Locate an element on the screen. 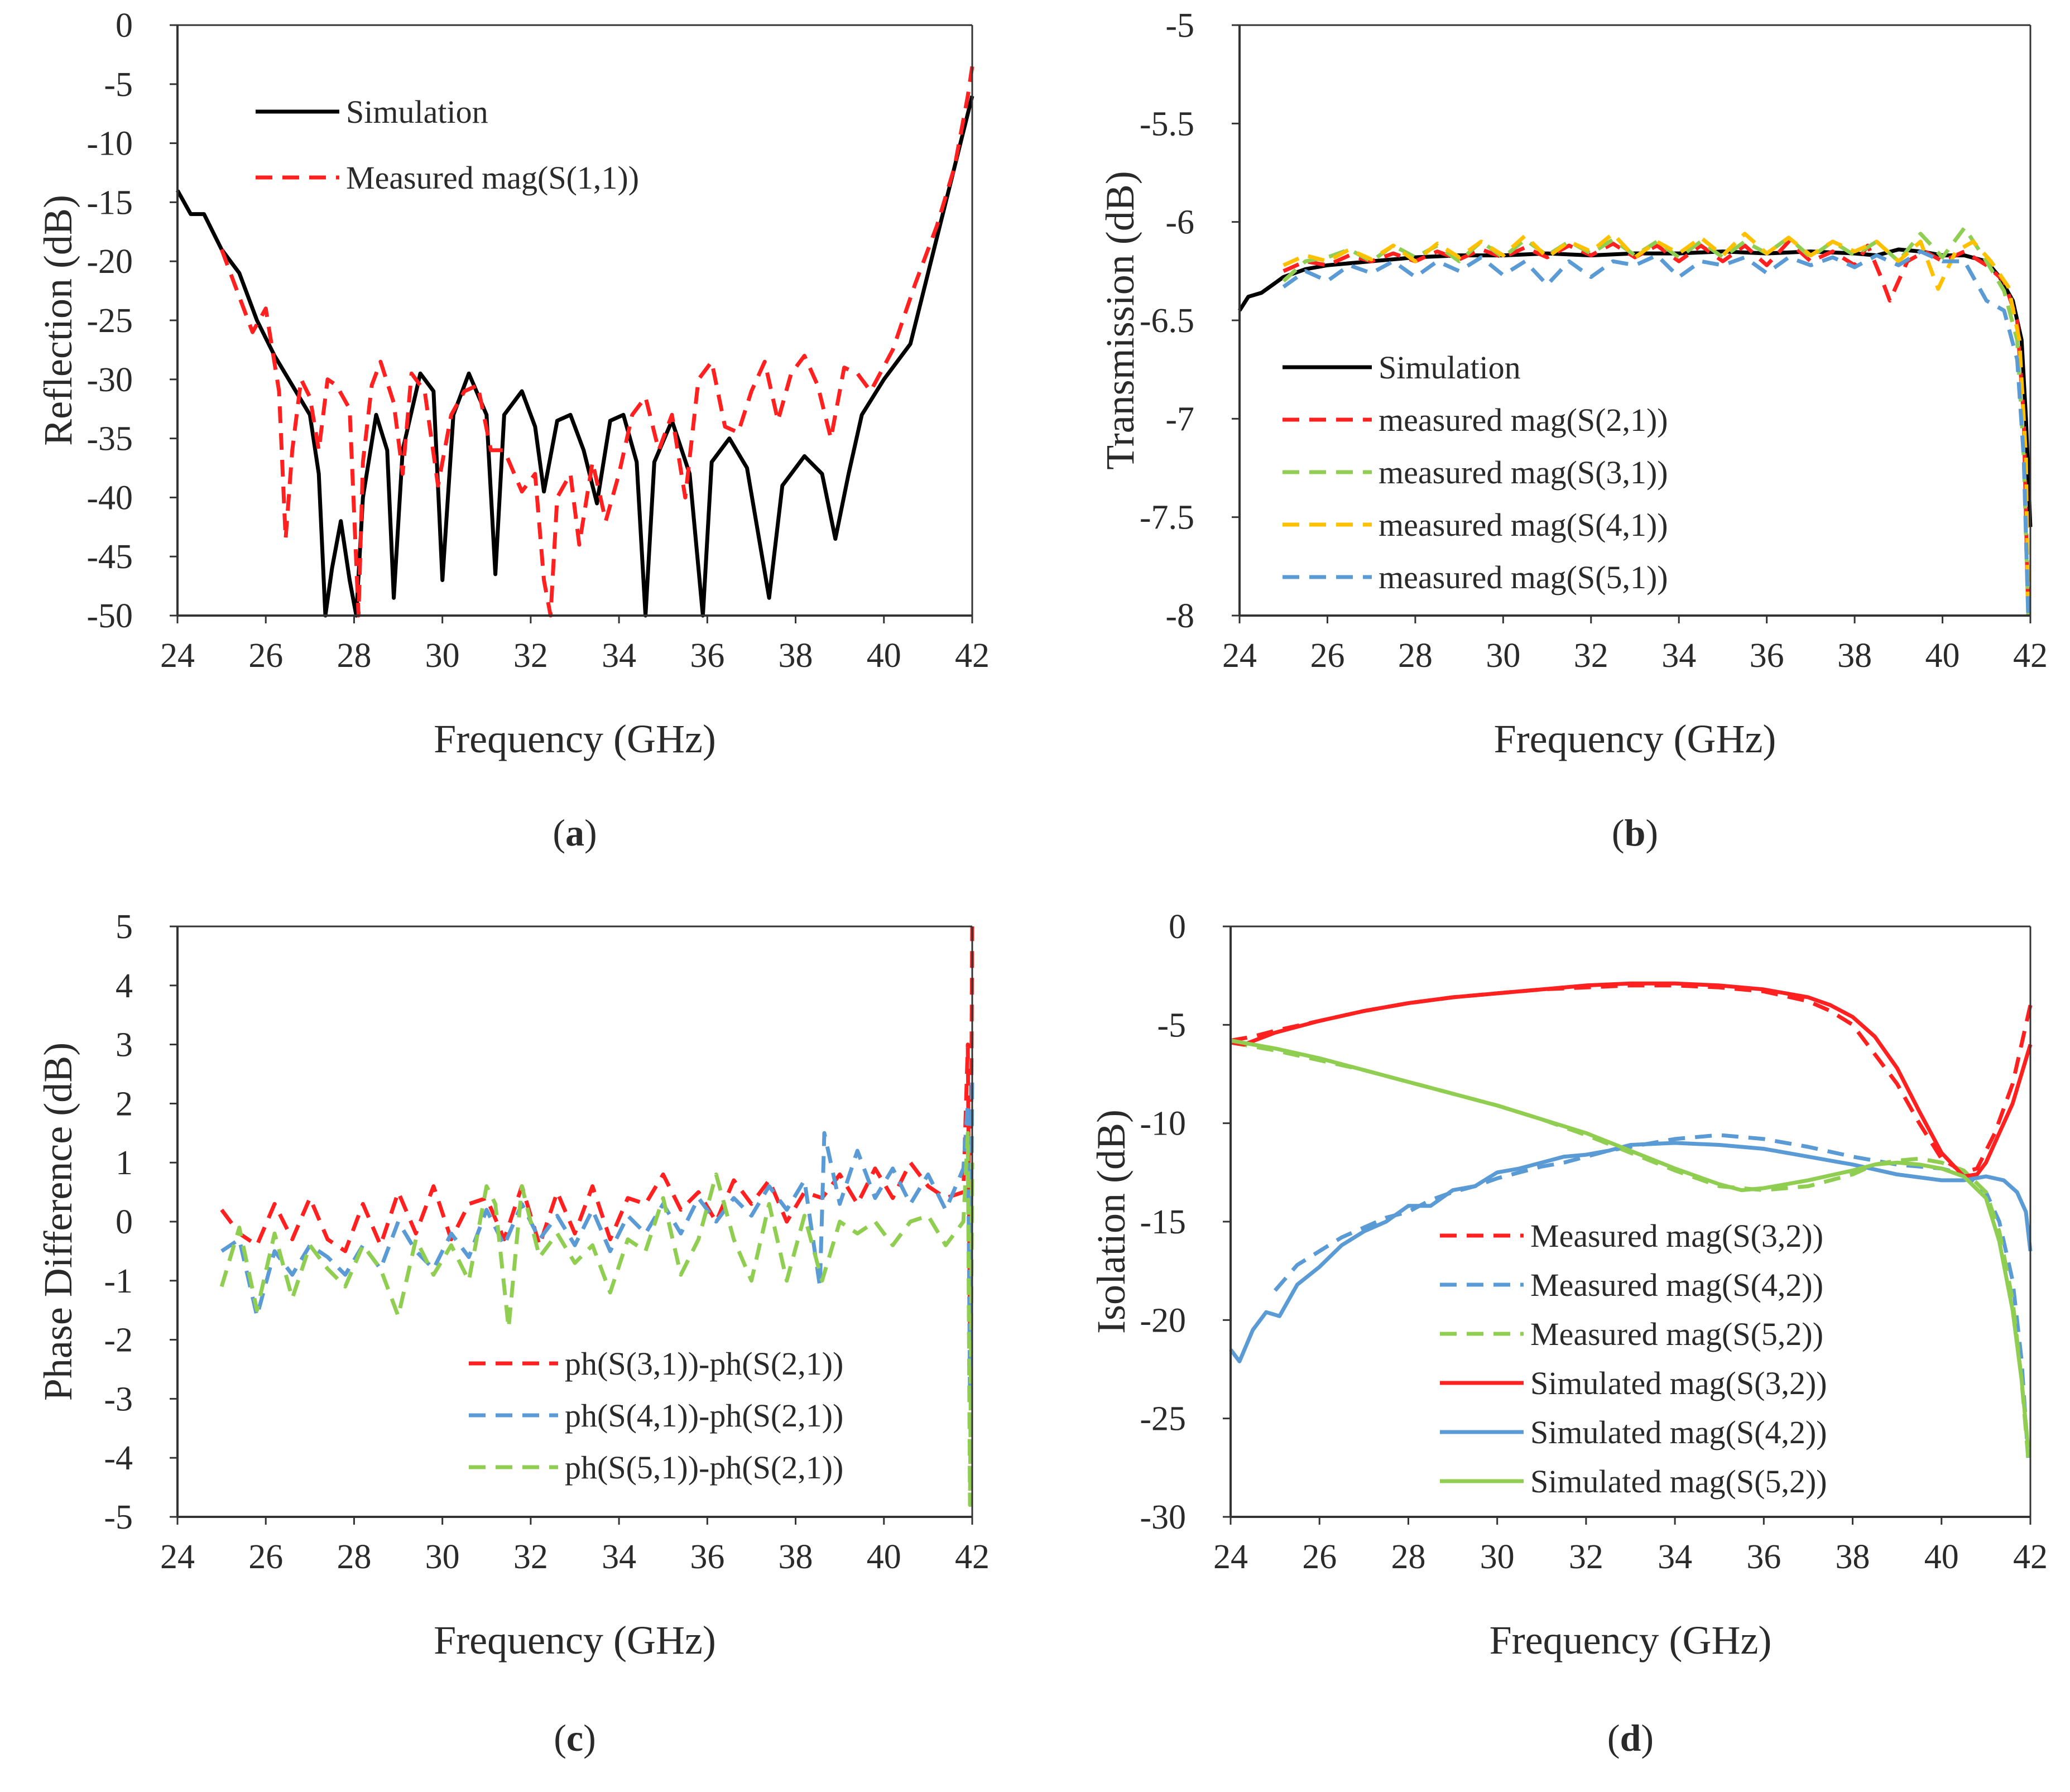 This screenshot has height=1792, width=2070. y-tick-label: 3 is located at coordinates (124, 1045).